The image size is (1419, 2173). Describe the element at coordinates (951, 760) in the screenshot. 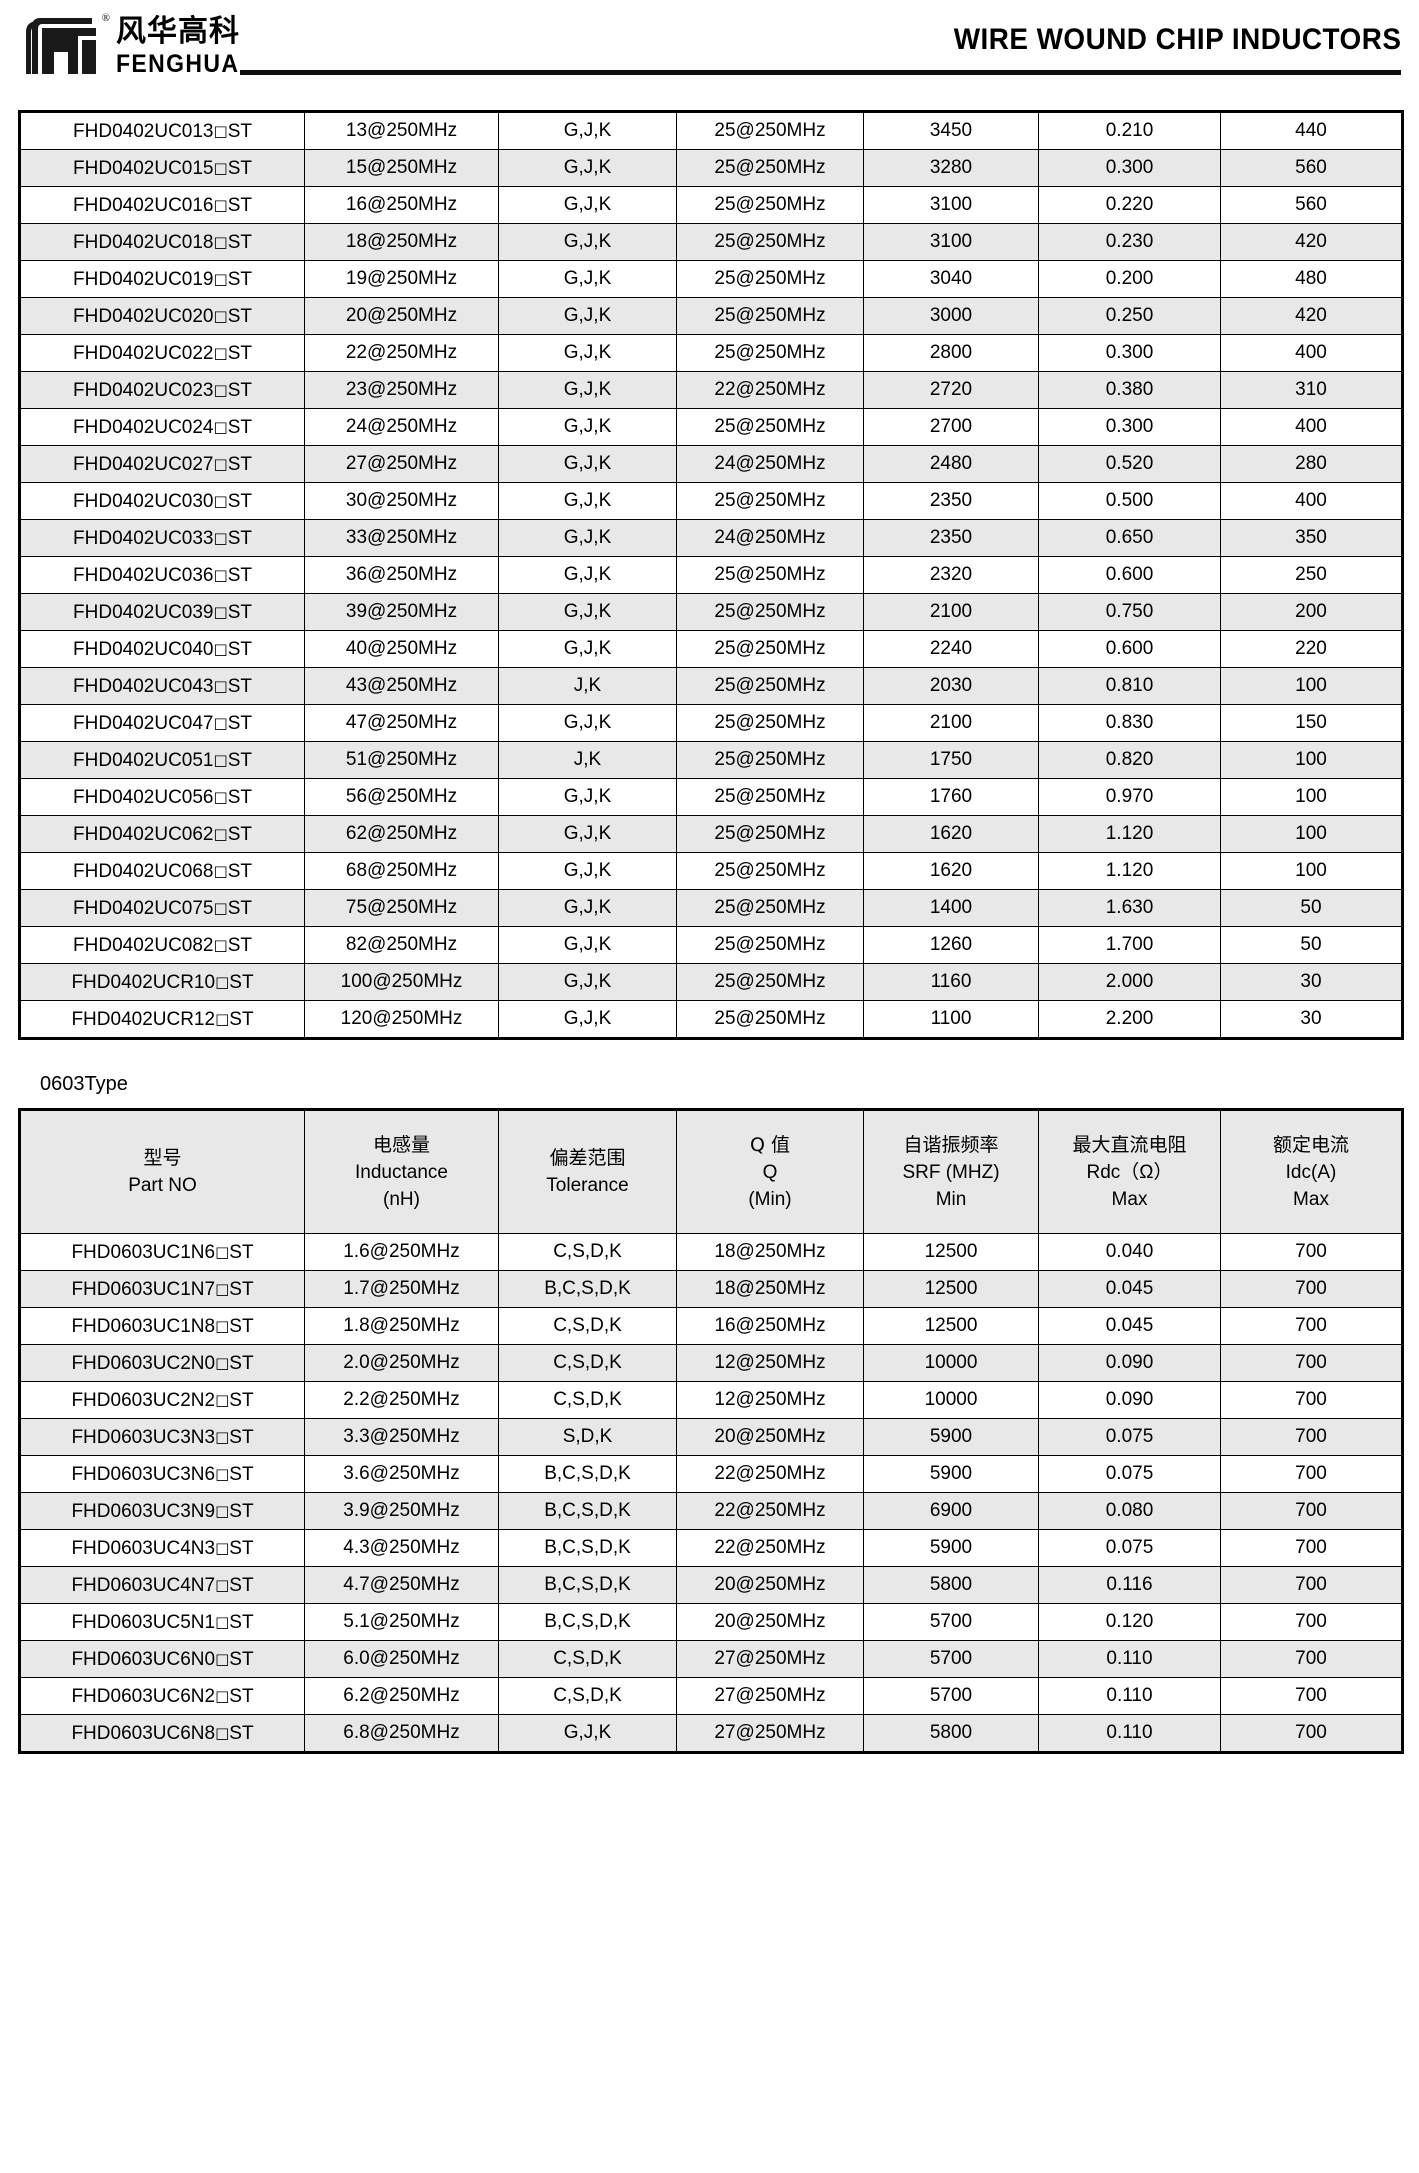

I see `cell-srf: 1750` at that location.